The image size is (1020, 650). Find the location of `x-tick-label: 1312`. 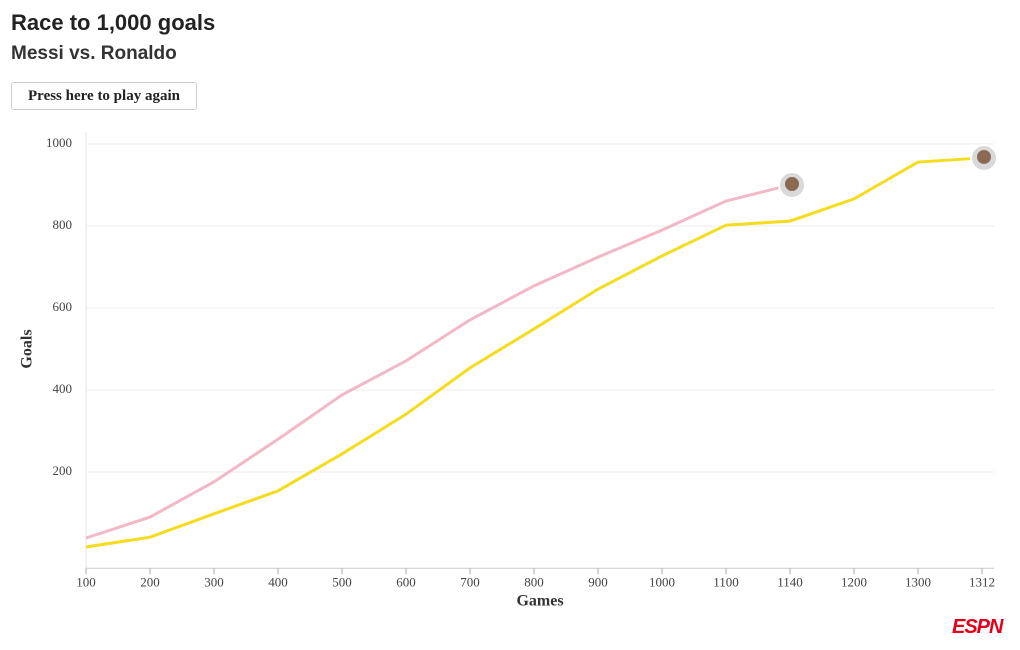

x-tick-label: 1312 is located at coordinates (982, 581).